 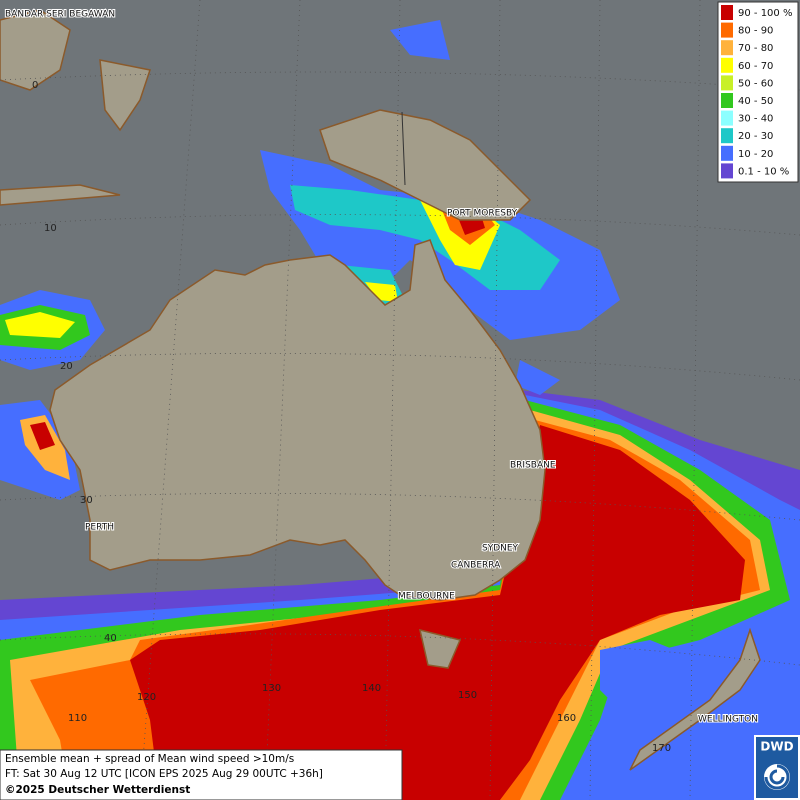 I want to click on logo-text: DWD, so click(x=776, y=747).